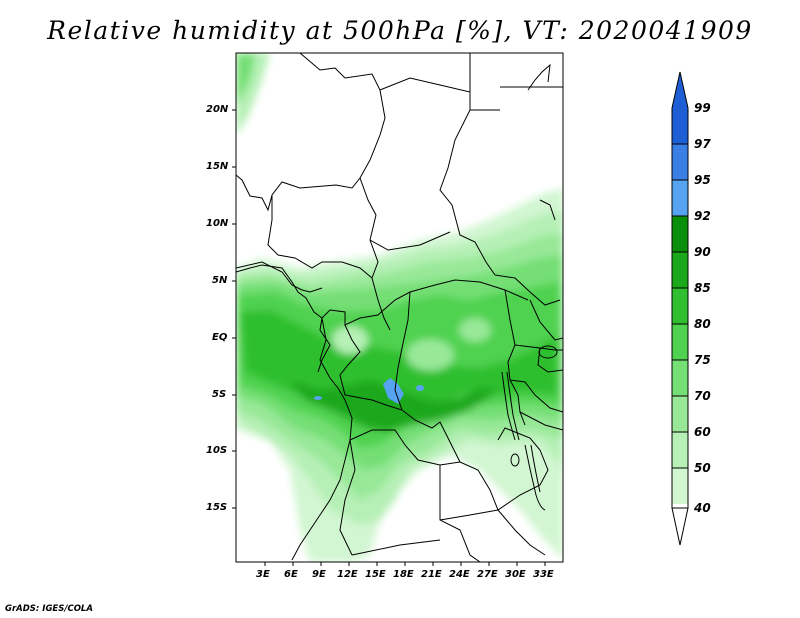 The width and height of the screenshot is (800, 618). Describe the element at coordinates (702, 180) in the screenshot. I see `colorbar-label: 95` at that location.